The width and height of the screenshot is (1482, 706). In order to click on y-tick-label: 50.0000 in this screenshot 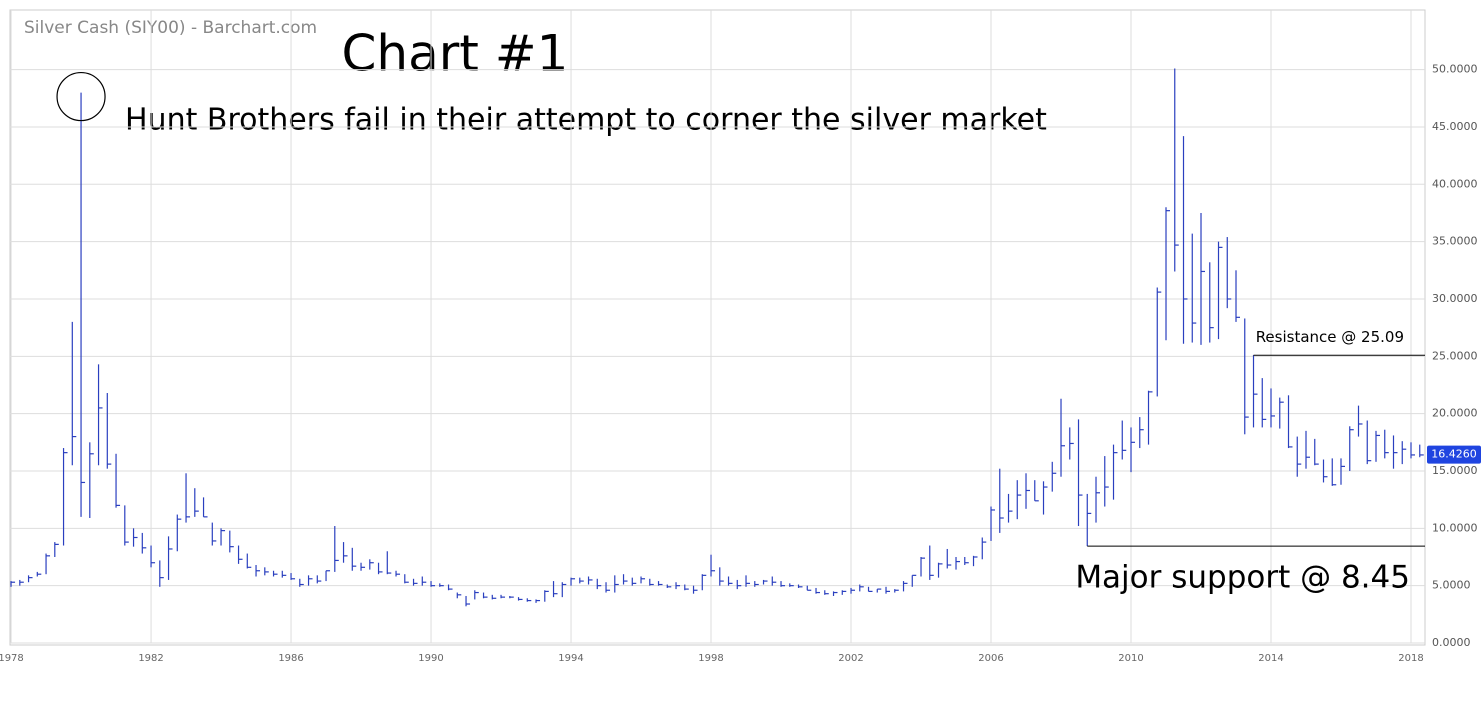, I will do `click(1455, 69)`.